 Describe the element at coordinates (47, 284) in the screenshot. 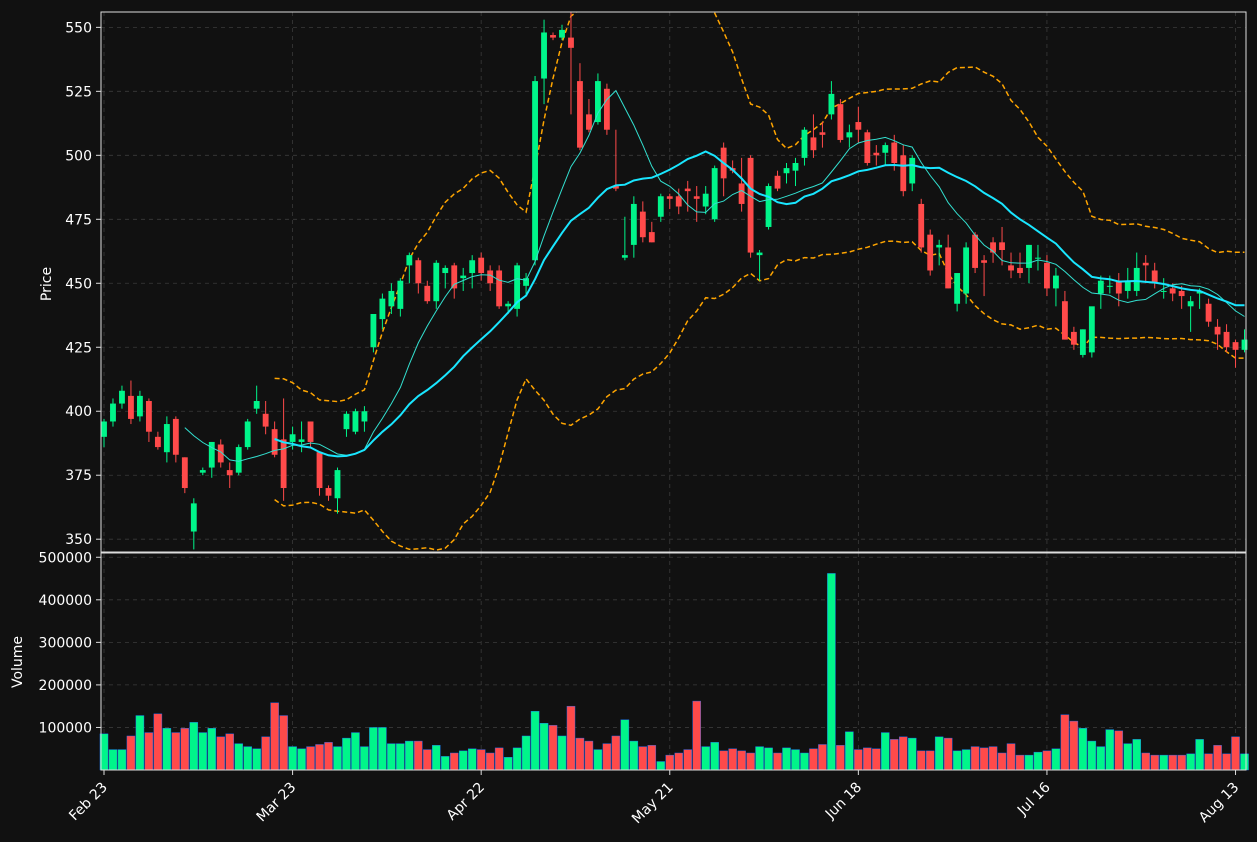

I see `price-axis-label: Price` at that location.